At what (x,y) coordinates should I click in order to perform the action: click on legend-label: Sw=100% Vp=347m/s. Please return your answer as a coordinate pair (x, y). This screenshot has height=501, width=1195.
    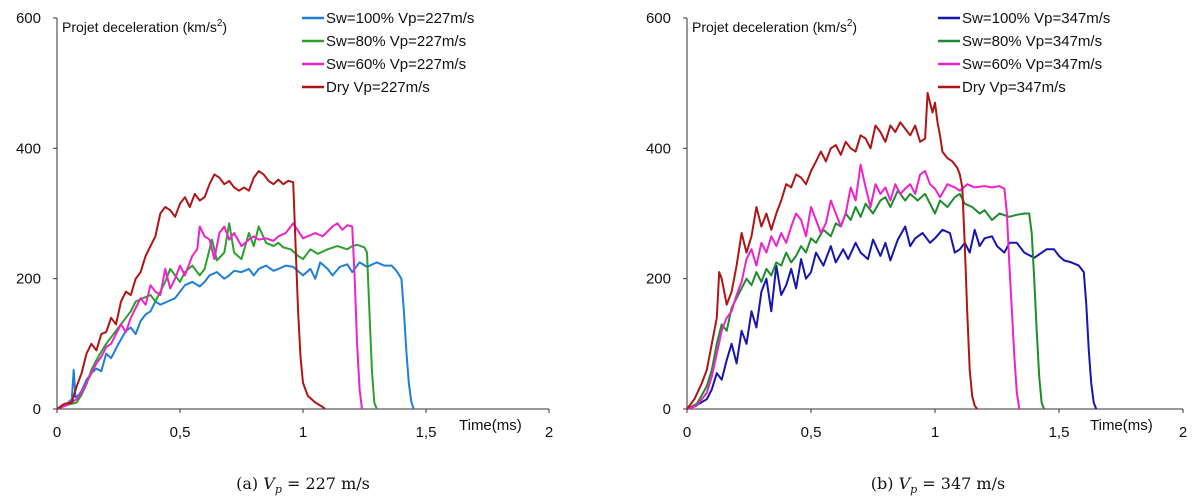
    Looking at the image, I should click on (1036, 18).